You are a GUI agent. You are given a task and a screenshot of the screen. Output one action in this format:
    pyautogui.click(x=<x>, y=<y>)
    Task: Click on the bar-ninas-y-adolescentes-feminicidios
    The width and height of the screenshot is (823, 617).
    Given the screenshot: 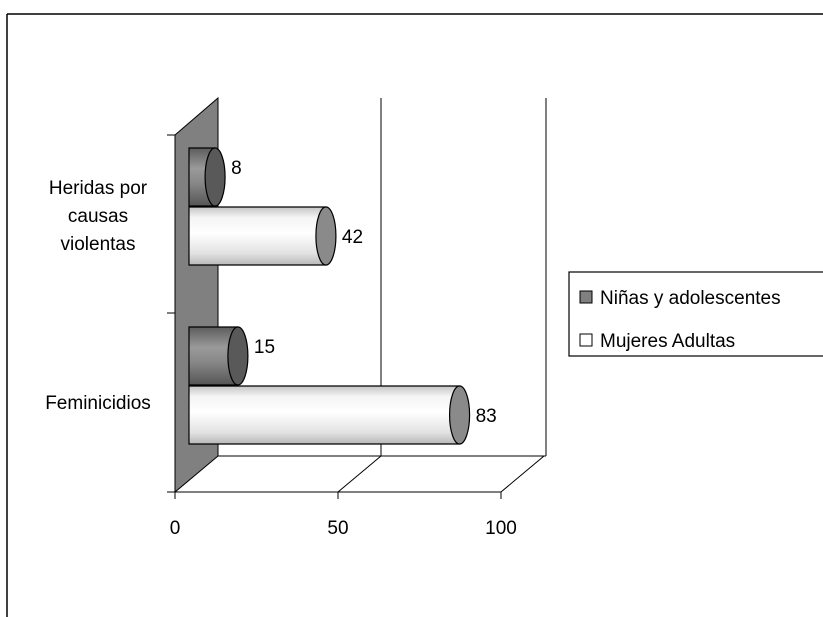 What is the action you would take?
    pyautogui.click(x=218, y=356)
    